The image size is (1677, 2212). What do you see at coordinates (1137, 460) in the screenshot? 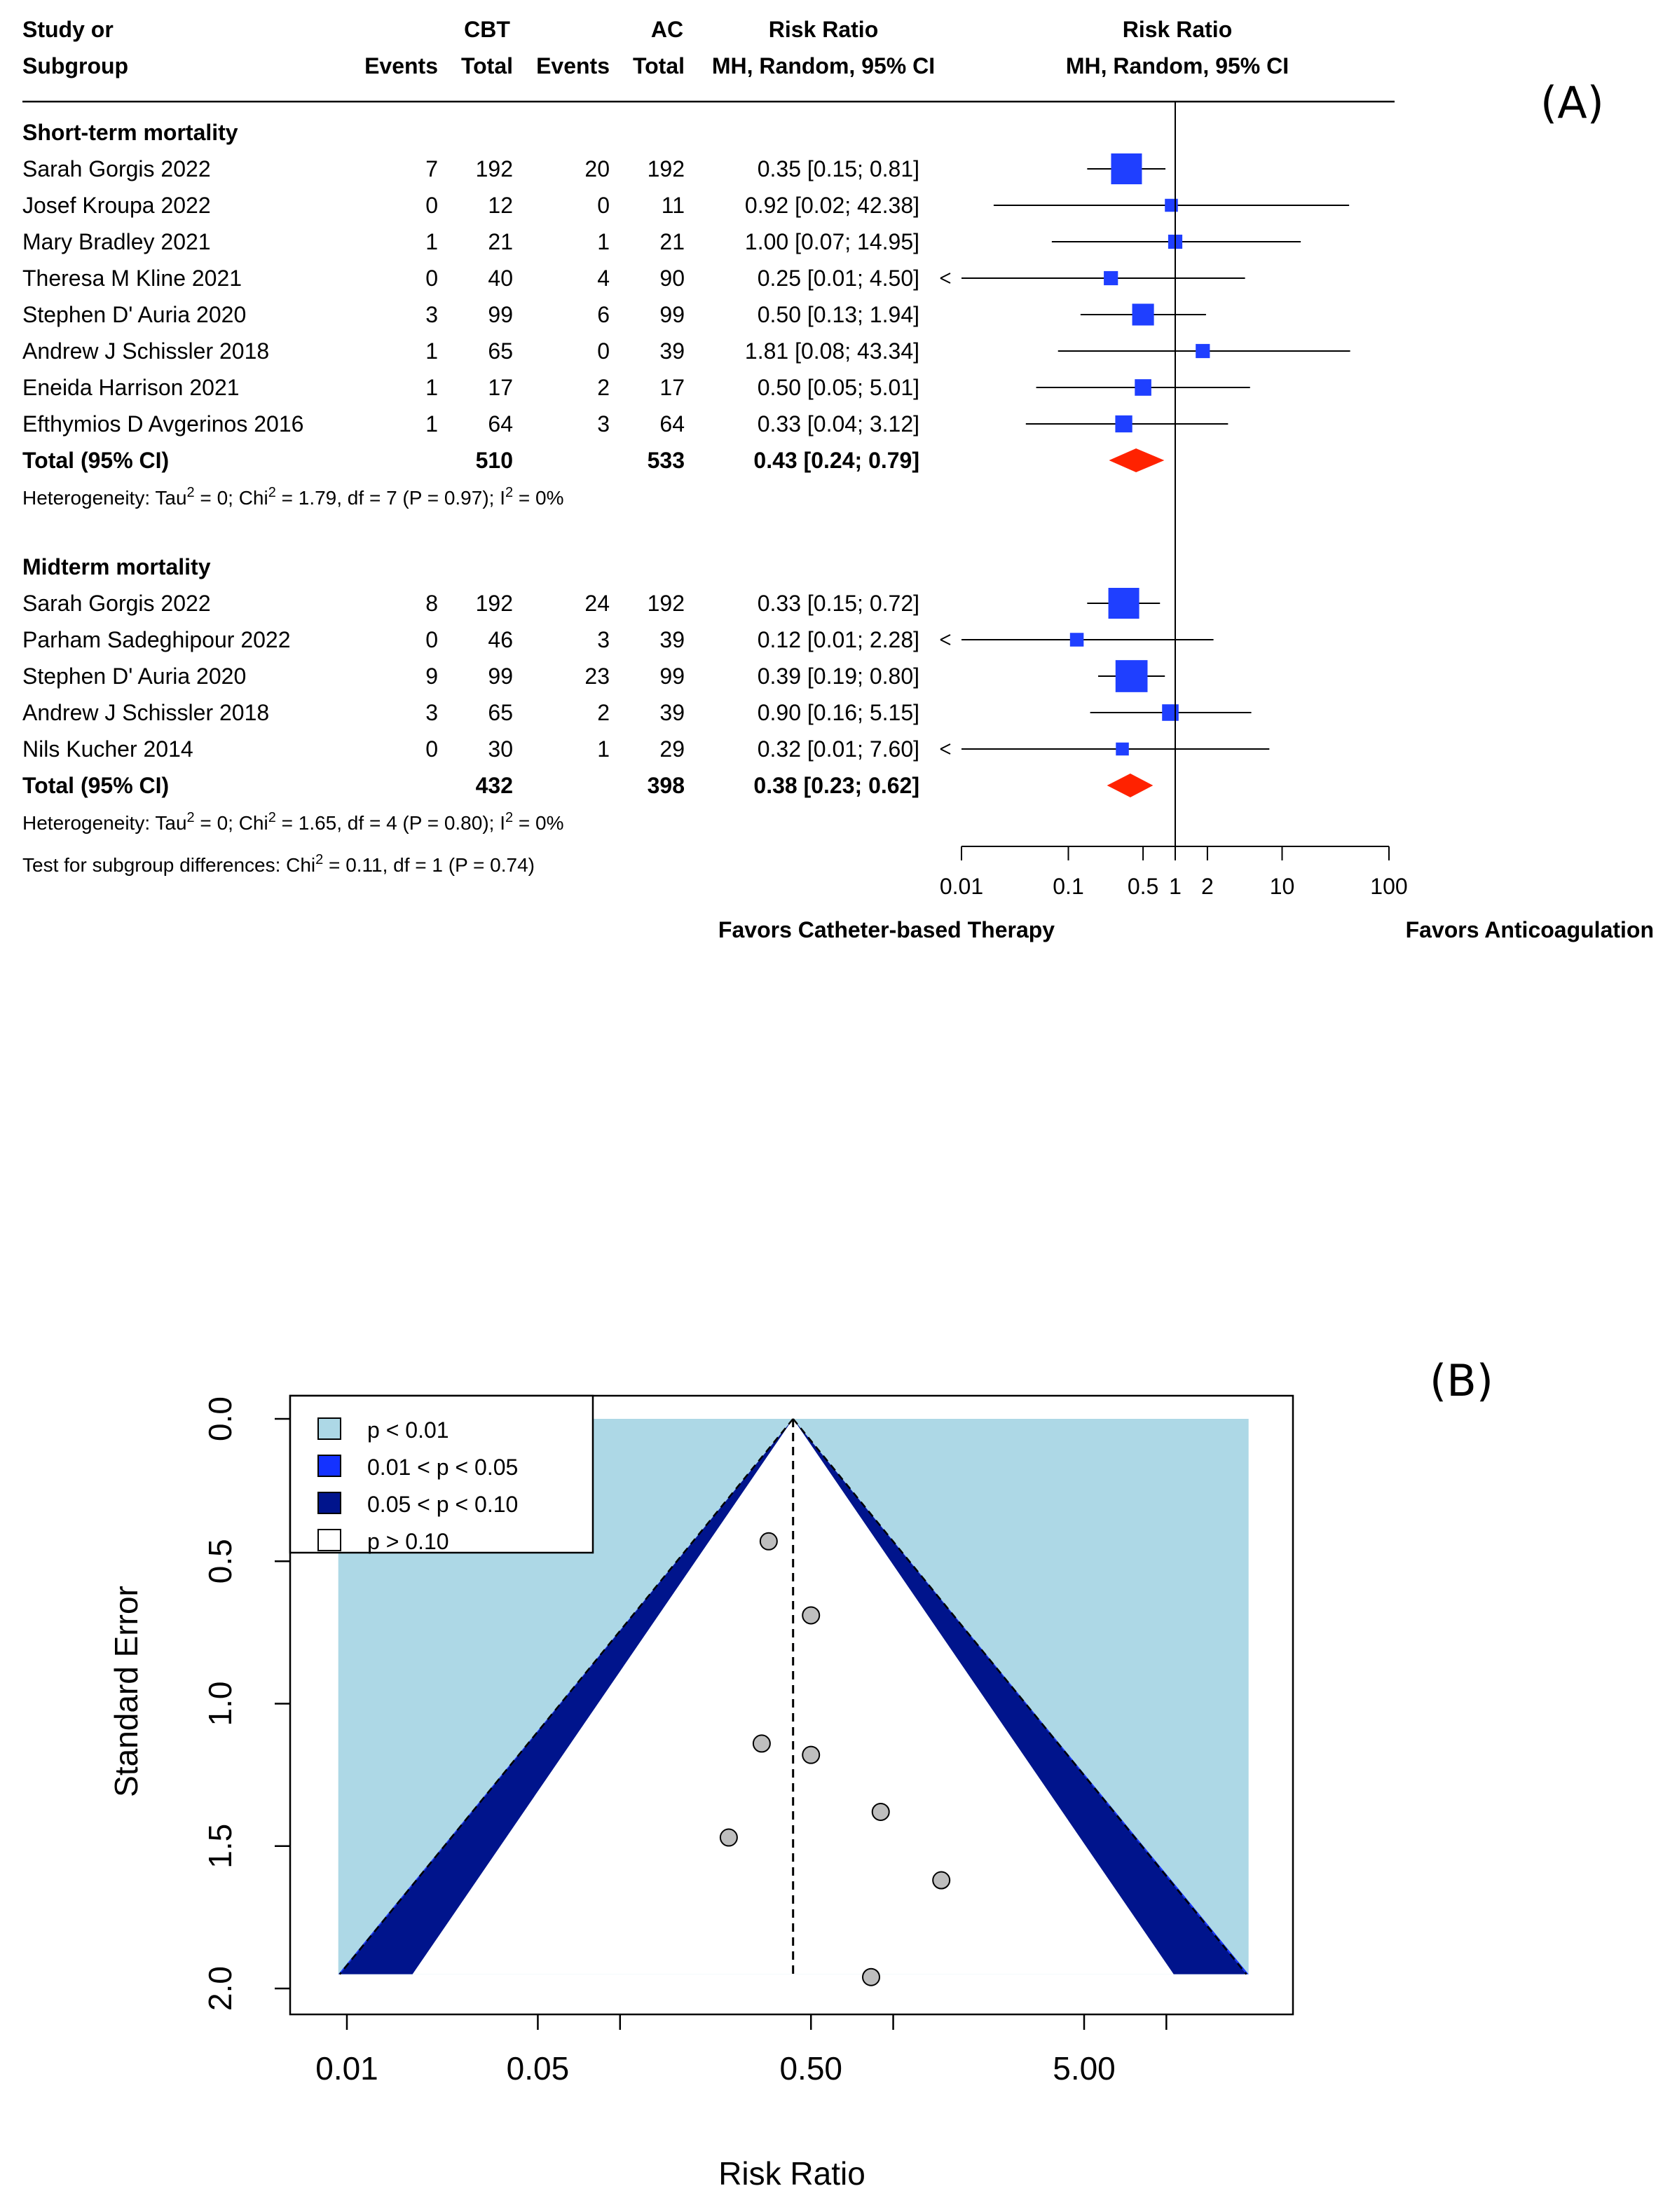
I see `total-diamond` at bounding box center [1137, 460].